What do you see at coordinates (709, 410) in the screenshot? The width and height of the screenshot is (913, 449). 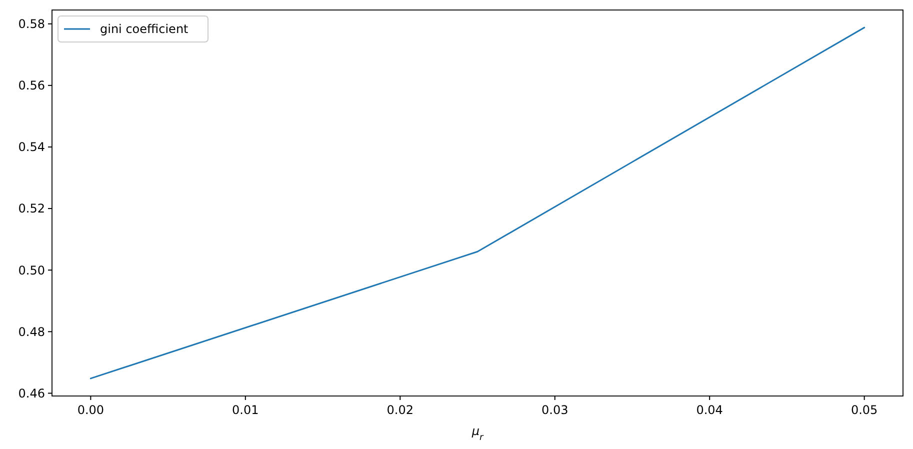 I see `x-tick-label: 0.04` at bounding box center [709, 410].